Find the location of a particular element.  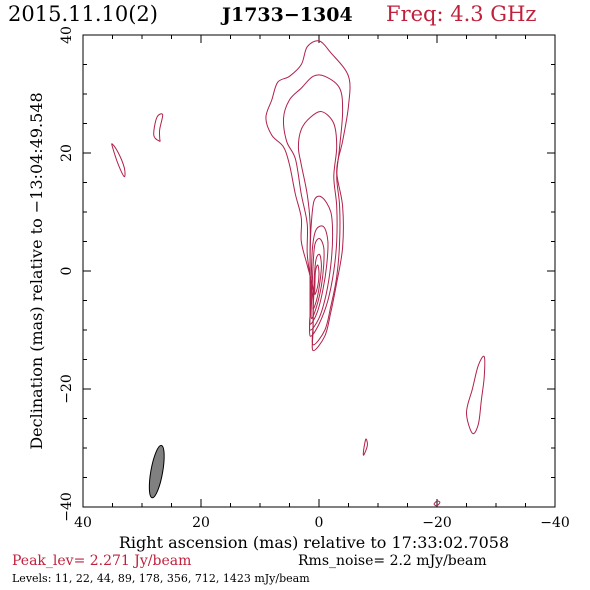

y-tick-label: −40 is located at coordinates (67, 507).